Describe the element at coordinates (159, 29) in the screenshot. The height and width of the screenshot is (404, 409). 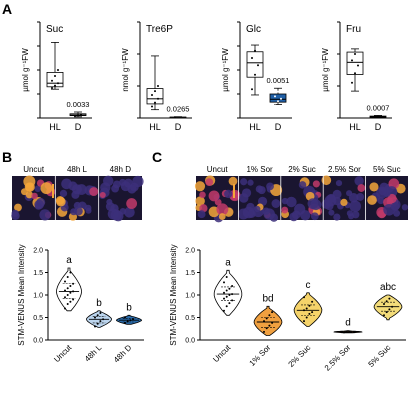
I see `metabolite-label: Tre6P` at that location.